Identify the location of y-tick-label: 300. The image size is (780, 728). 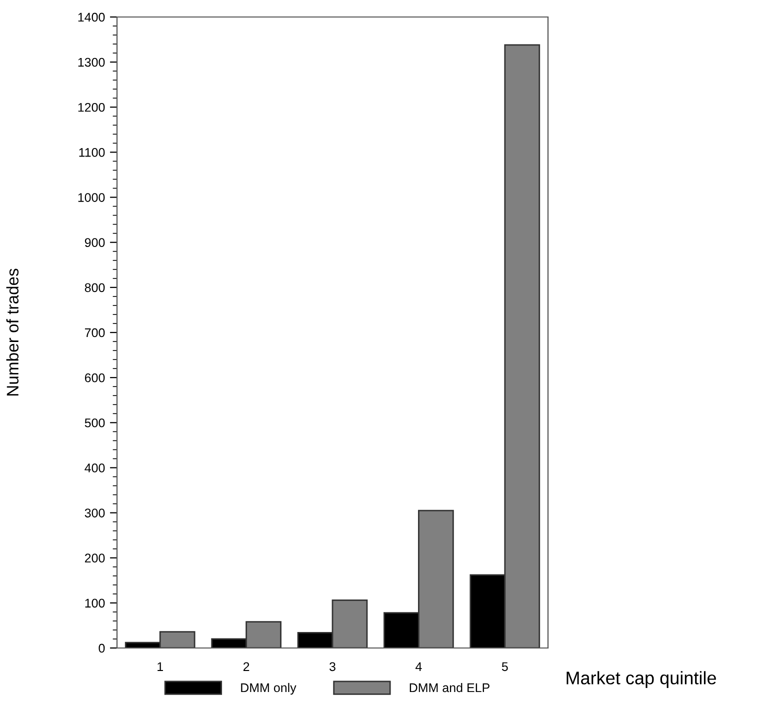
(94, 513).